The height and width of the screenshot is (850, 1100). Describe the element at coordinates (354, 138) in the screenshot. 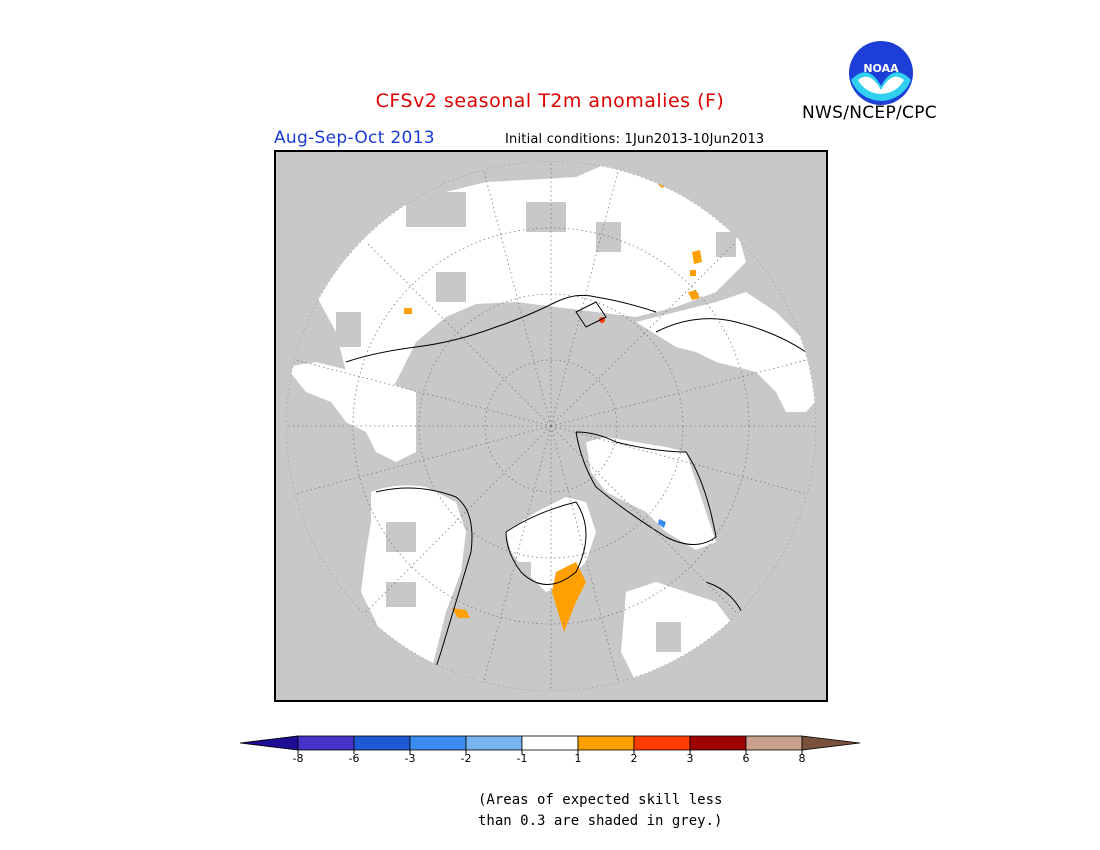

I see `forecast-period: Aug-Sep-Oct 2013` at that location.